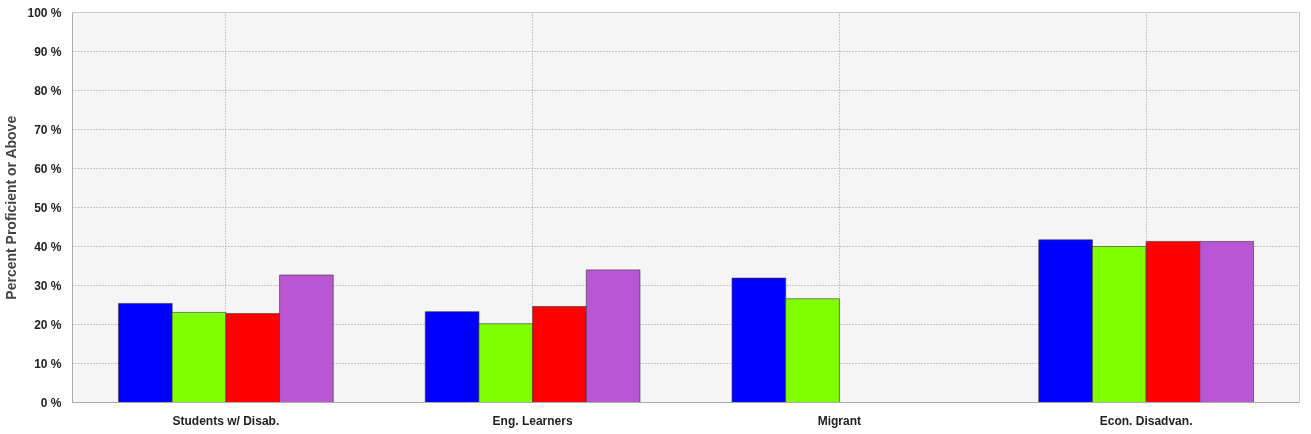 The width and height of the screenshot is (1311, 434). I want to click on y-tick-label: 0 %, so click(51, 402).